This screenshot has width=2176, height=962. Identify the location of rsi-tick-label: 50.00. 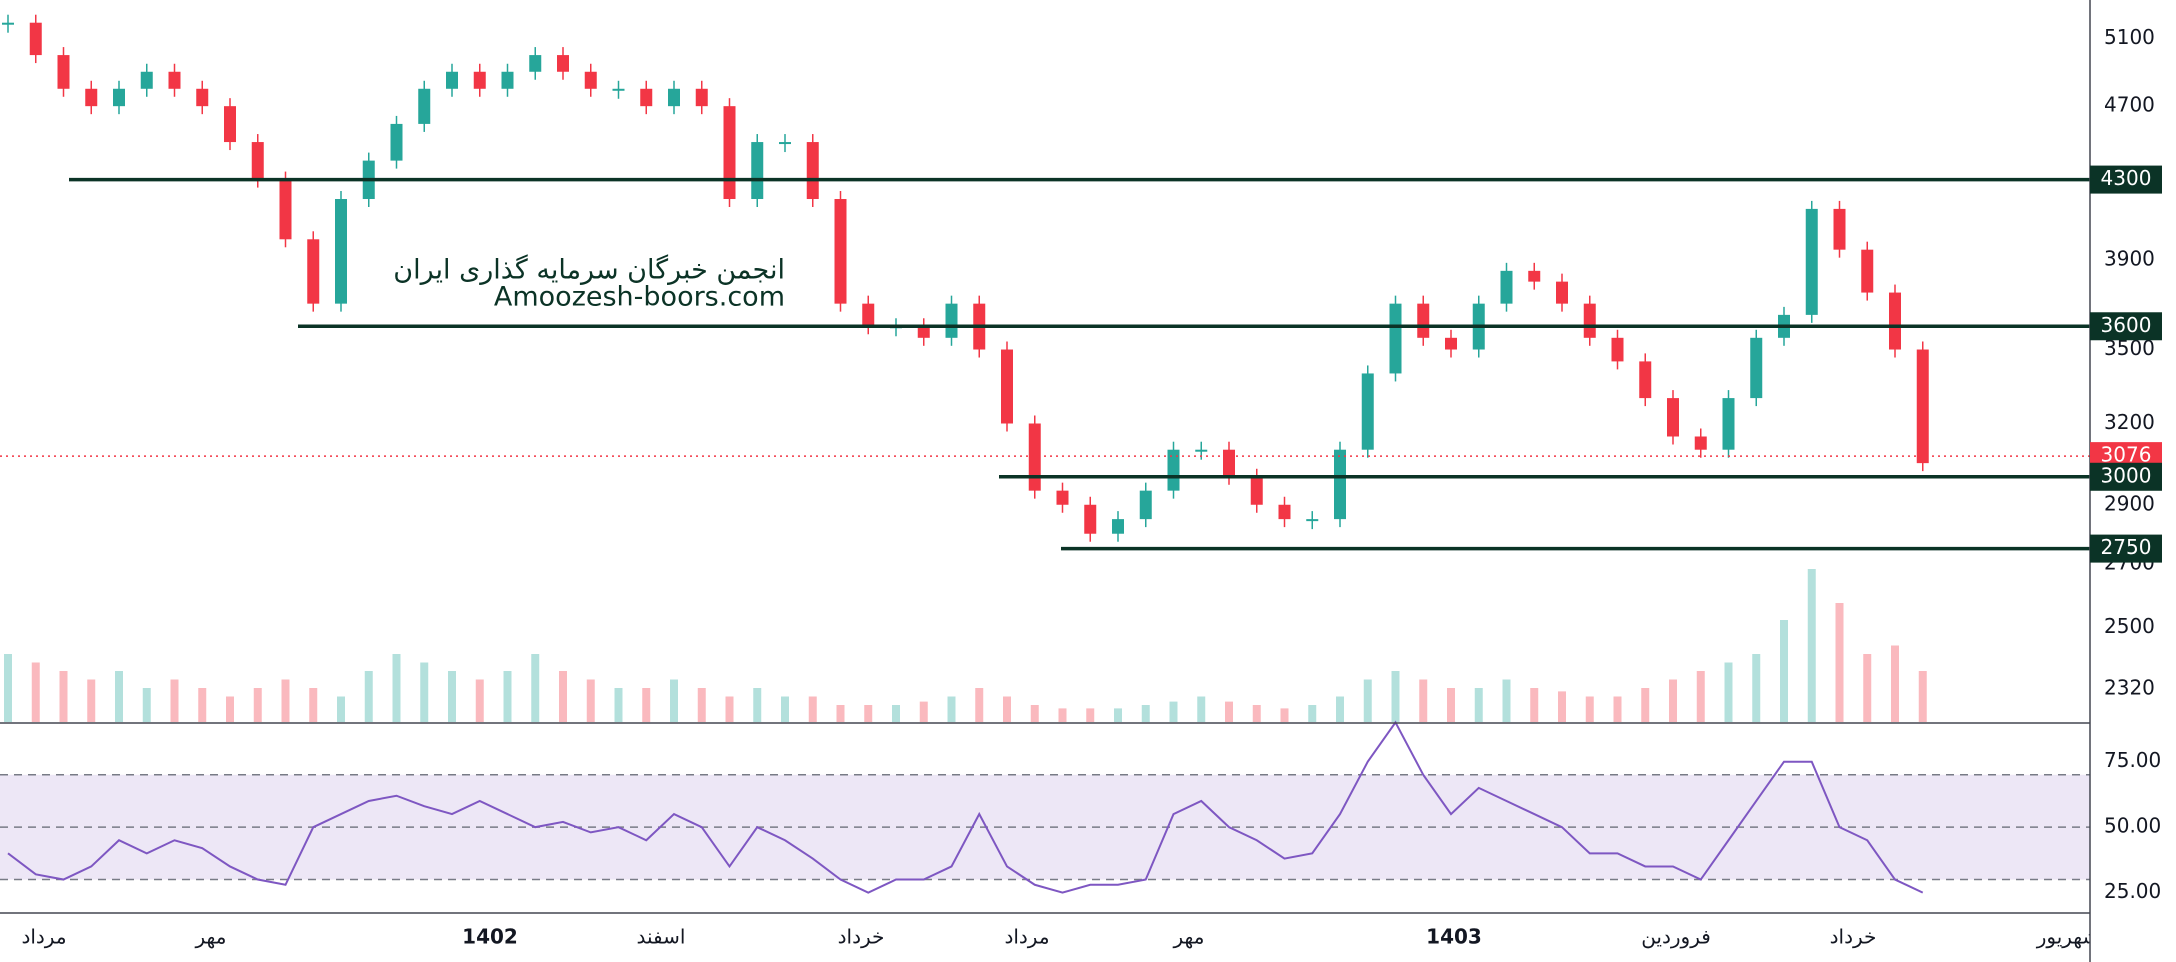
(2132, 826).